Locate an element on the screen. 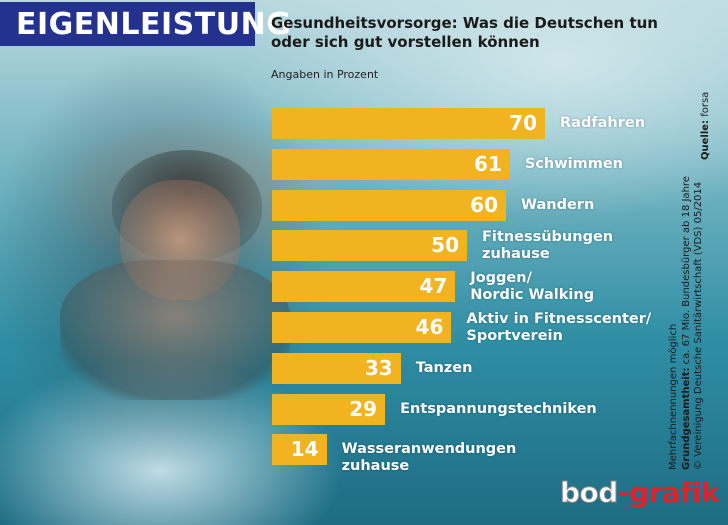  source-label: Quelle: is located at coordinates (705, 139).